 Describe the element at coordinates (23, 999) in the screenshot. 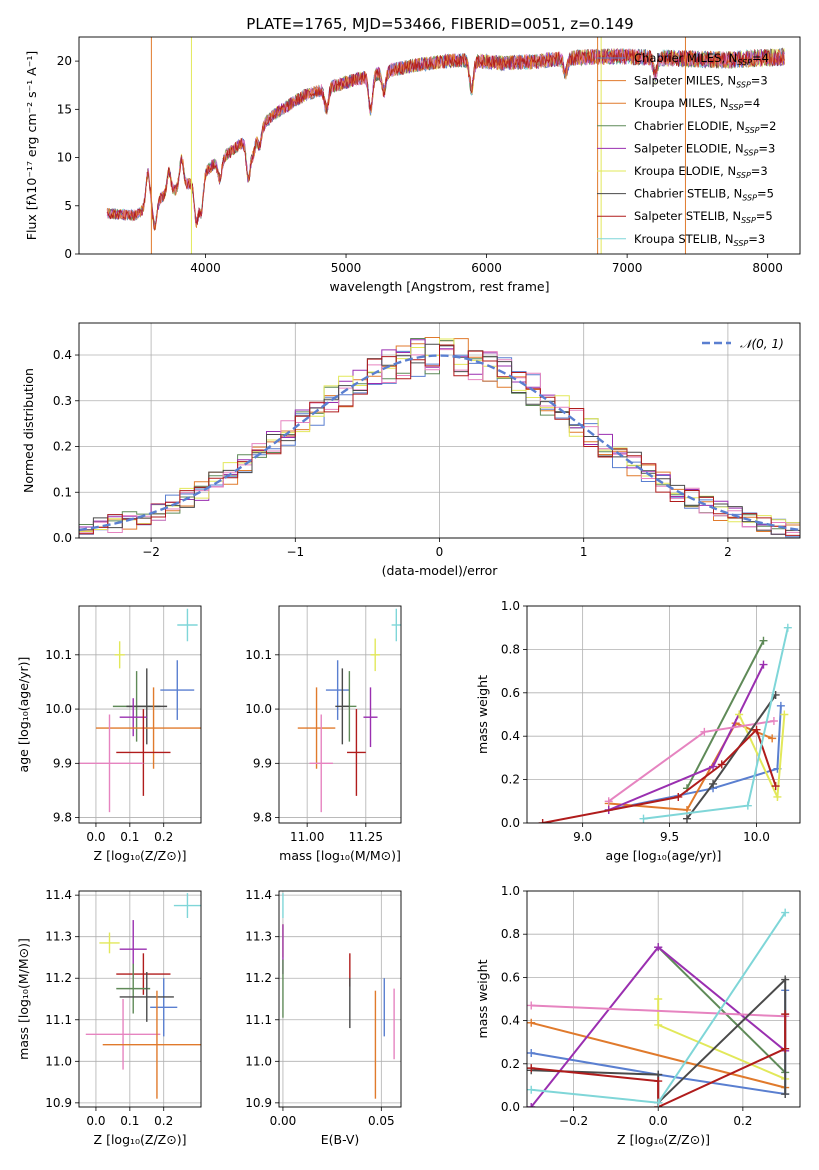

I see `y-axis-label: mass [log₁₀(M/M⊙)]` at that location.